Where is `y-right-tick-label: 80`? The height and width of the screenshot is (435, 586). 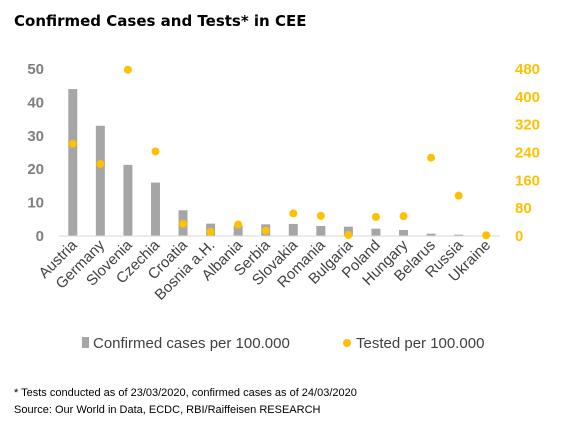 y-right-tick-label: 80 is located at coordinates (523, 208).